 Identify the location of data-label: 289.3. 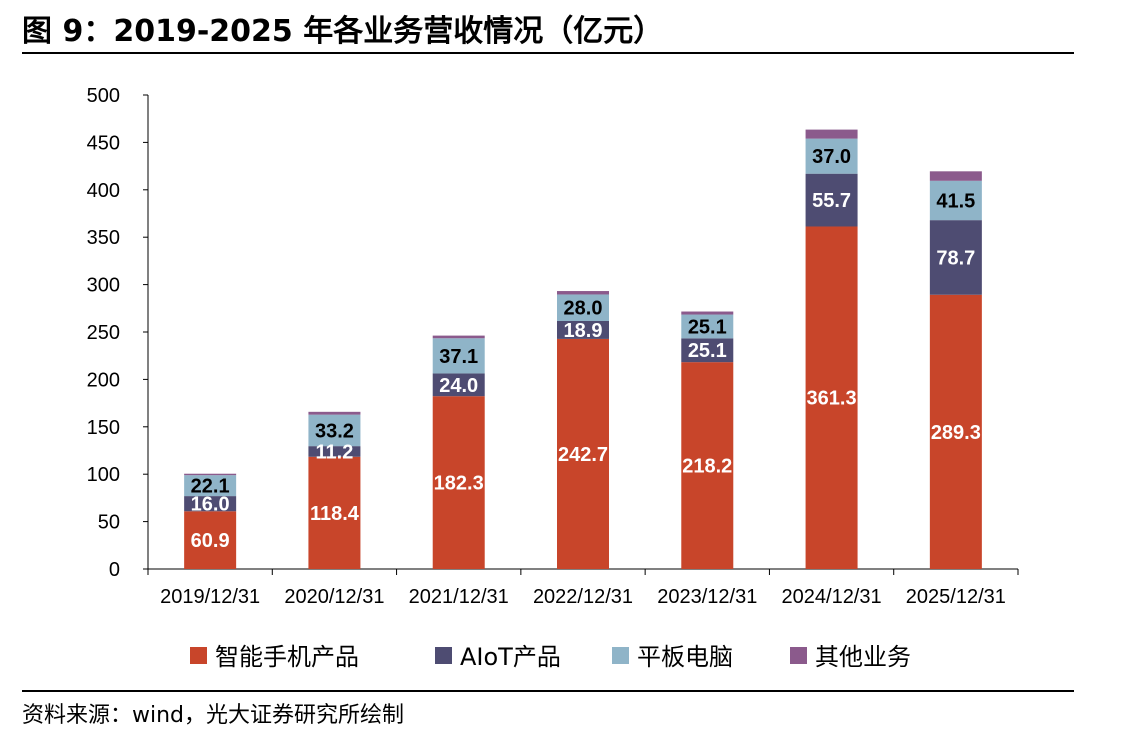
(956, 433).